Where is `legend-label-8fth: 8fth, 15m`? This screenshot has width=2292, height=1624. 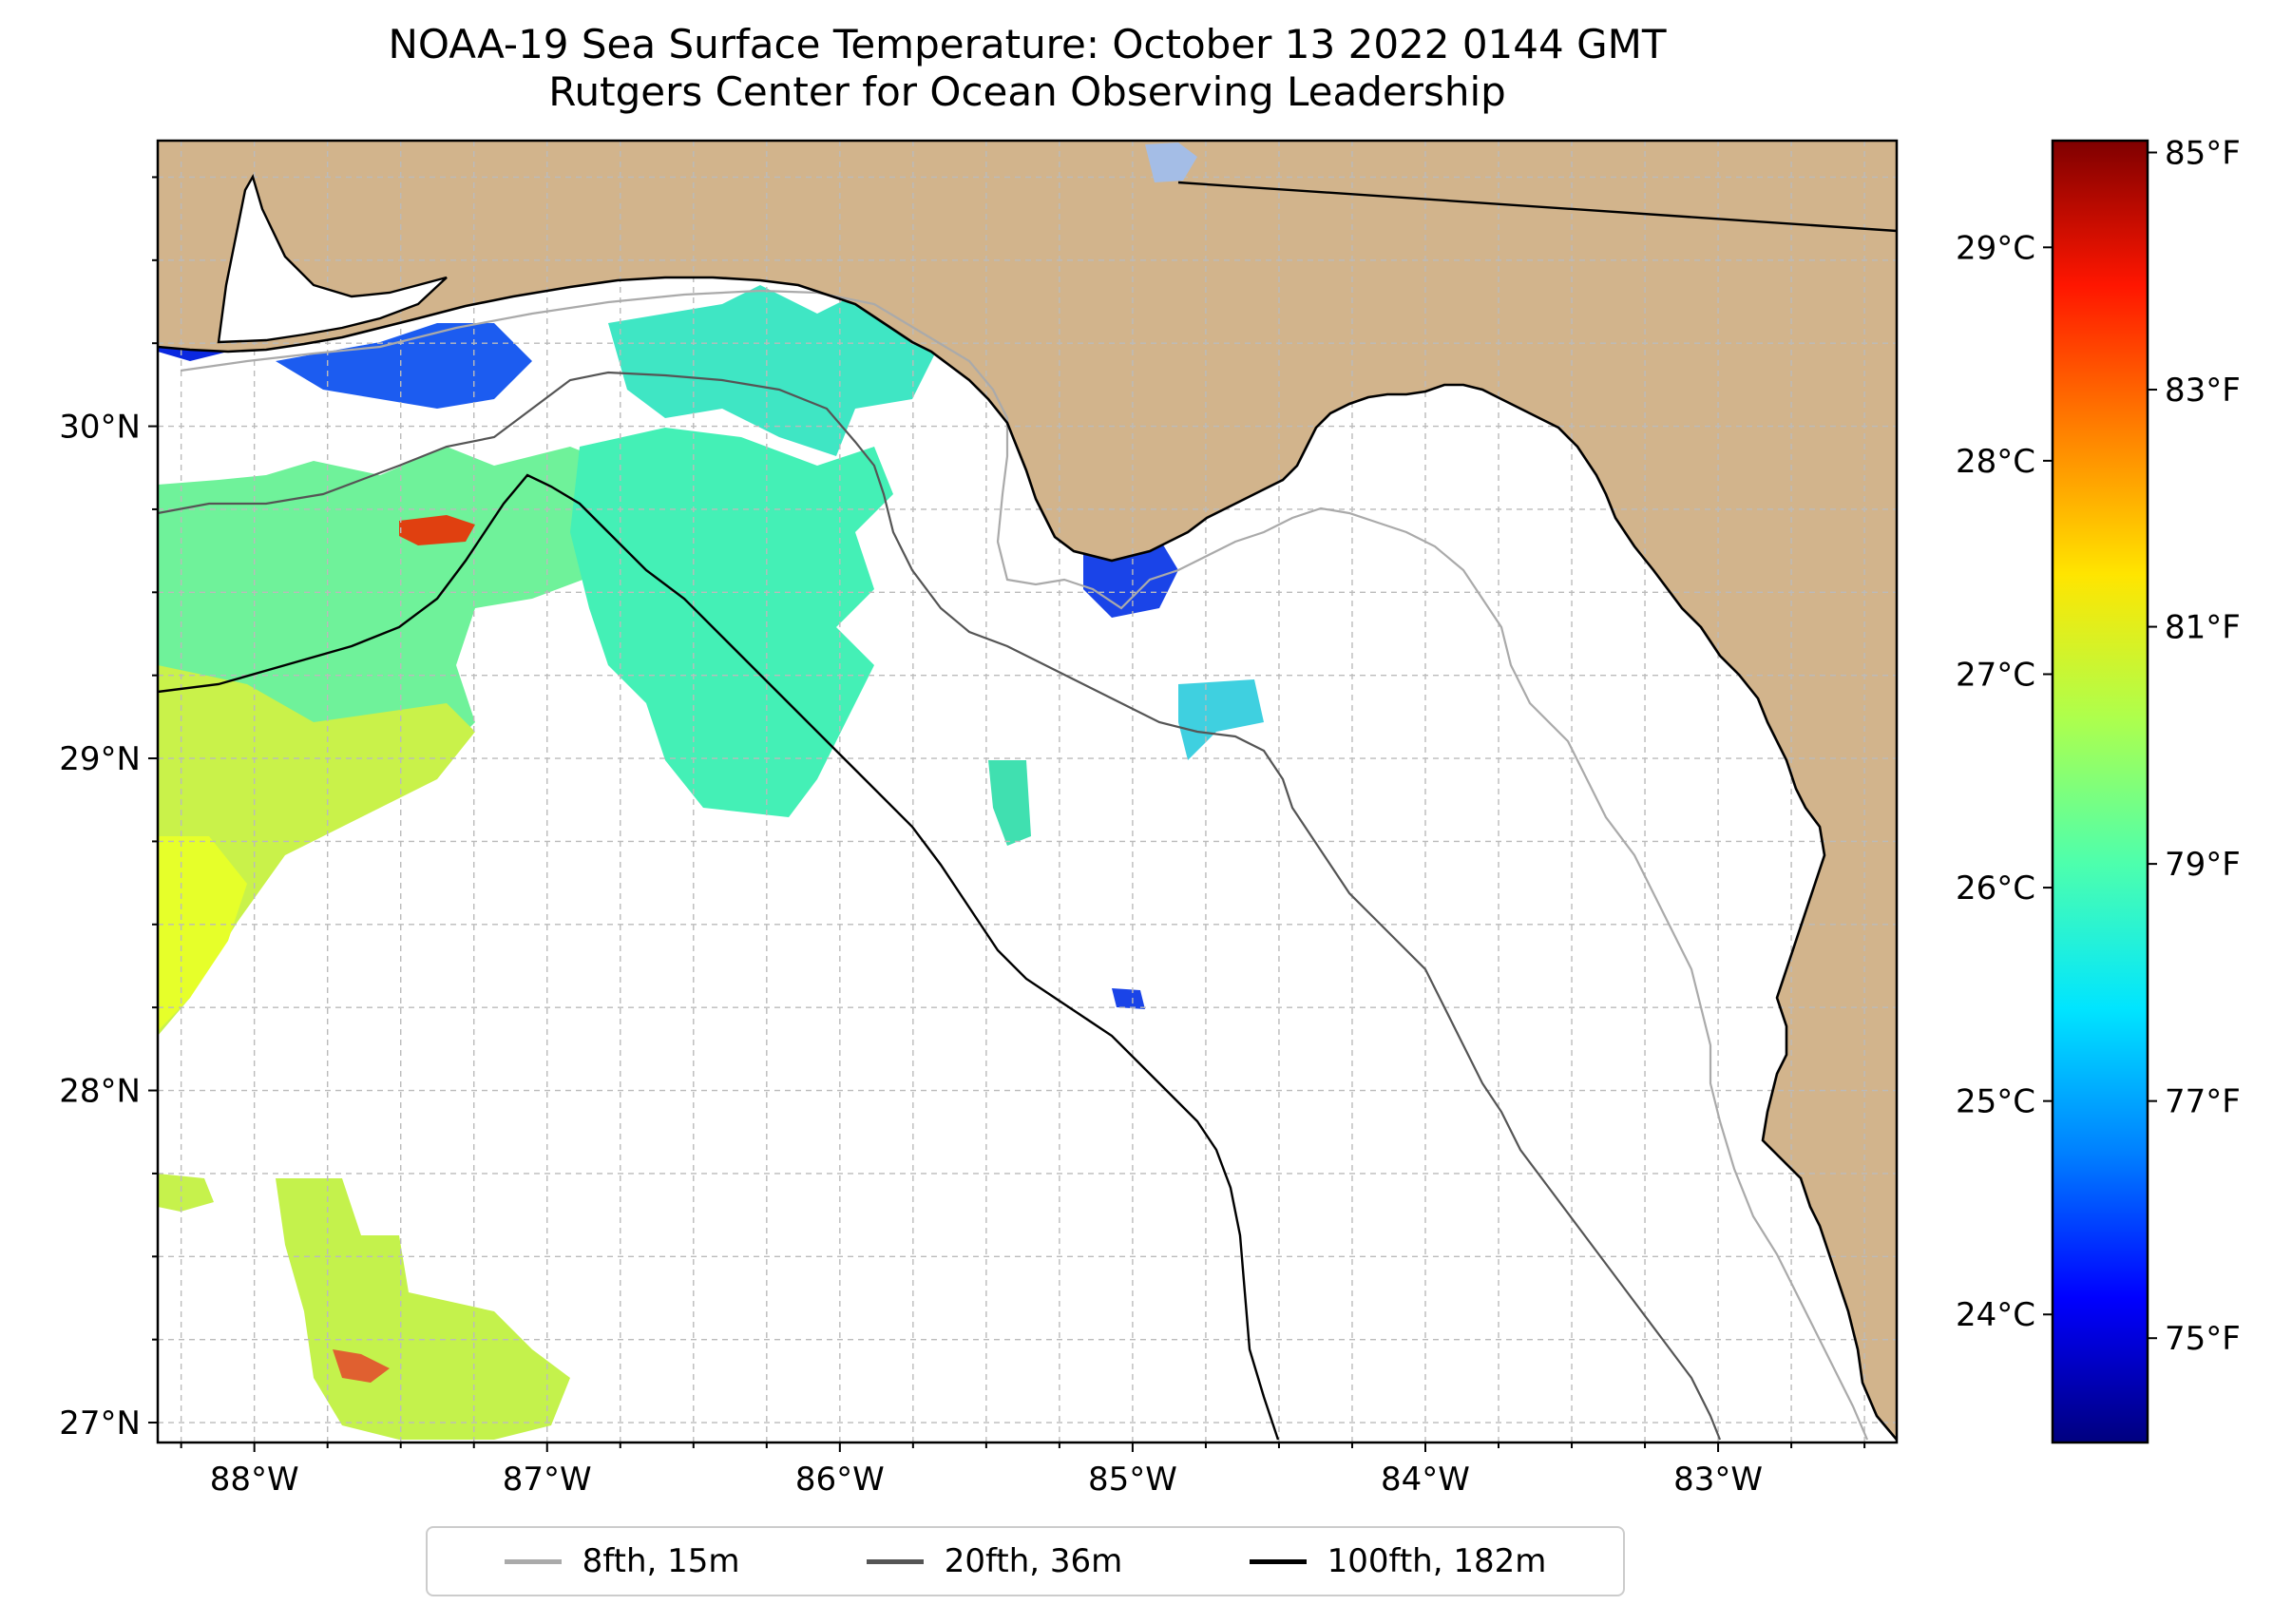
legend-label-8fth: 8fth, 15m is located at coordinates (661, 1561).